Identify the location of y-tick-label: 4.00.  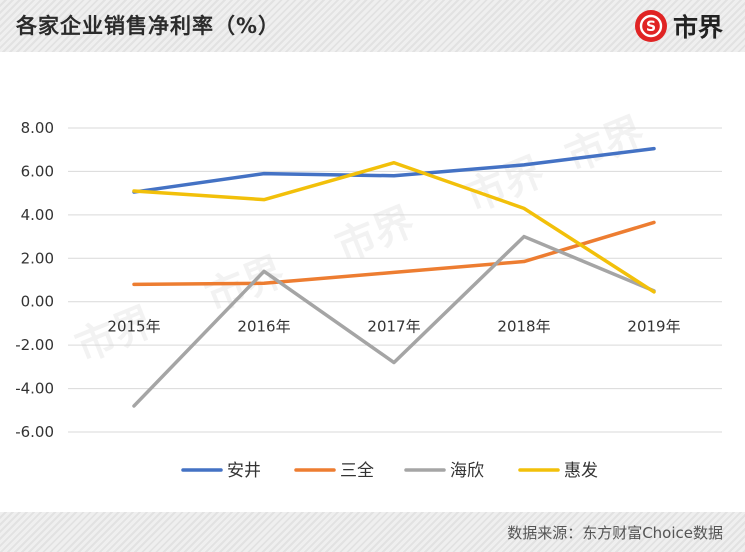
(37, 215).